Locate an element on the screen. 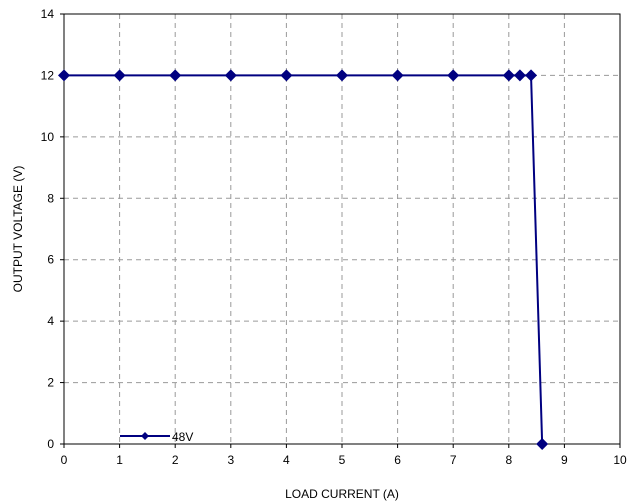  x-tick-label: 6 is located at coordinates (397, 460).